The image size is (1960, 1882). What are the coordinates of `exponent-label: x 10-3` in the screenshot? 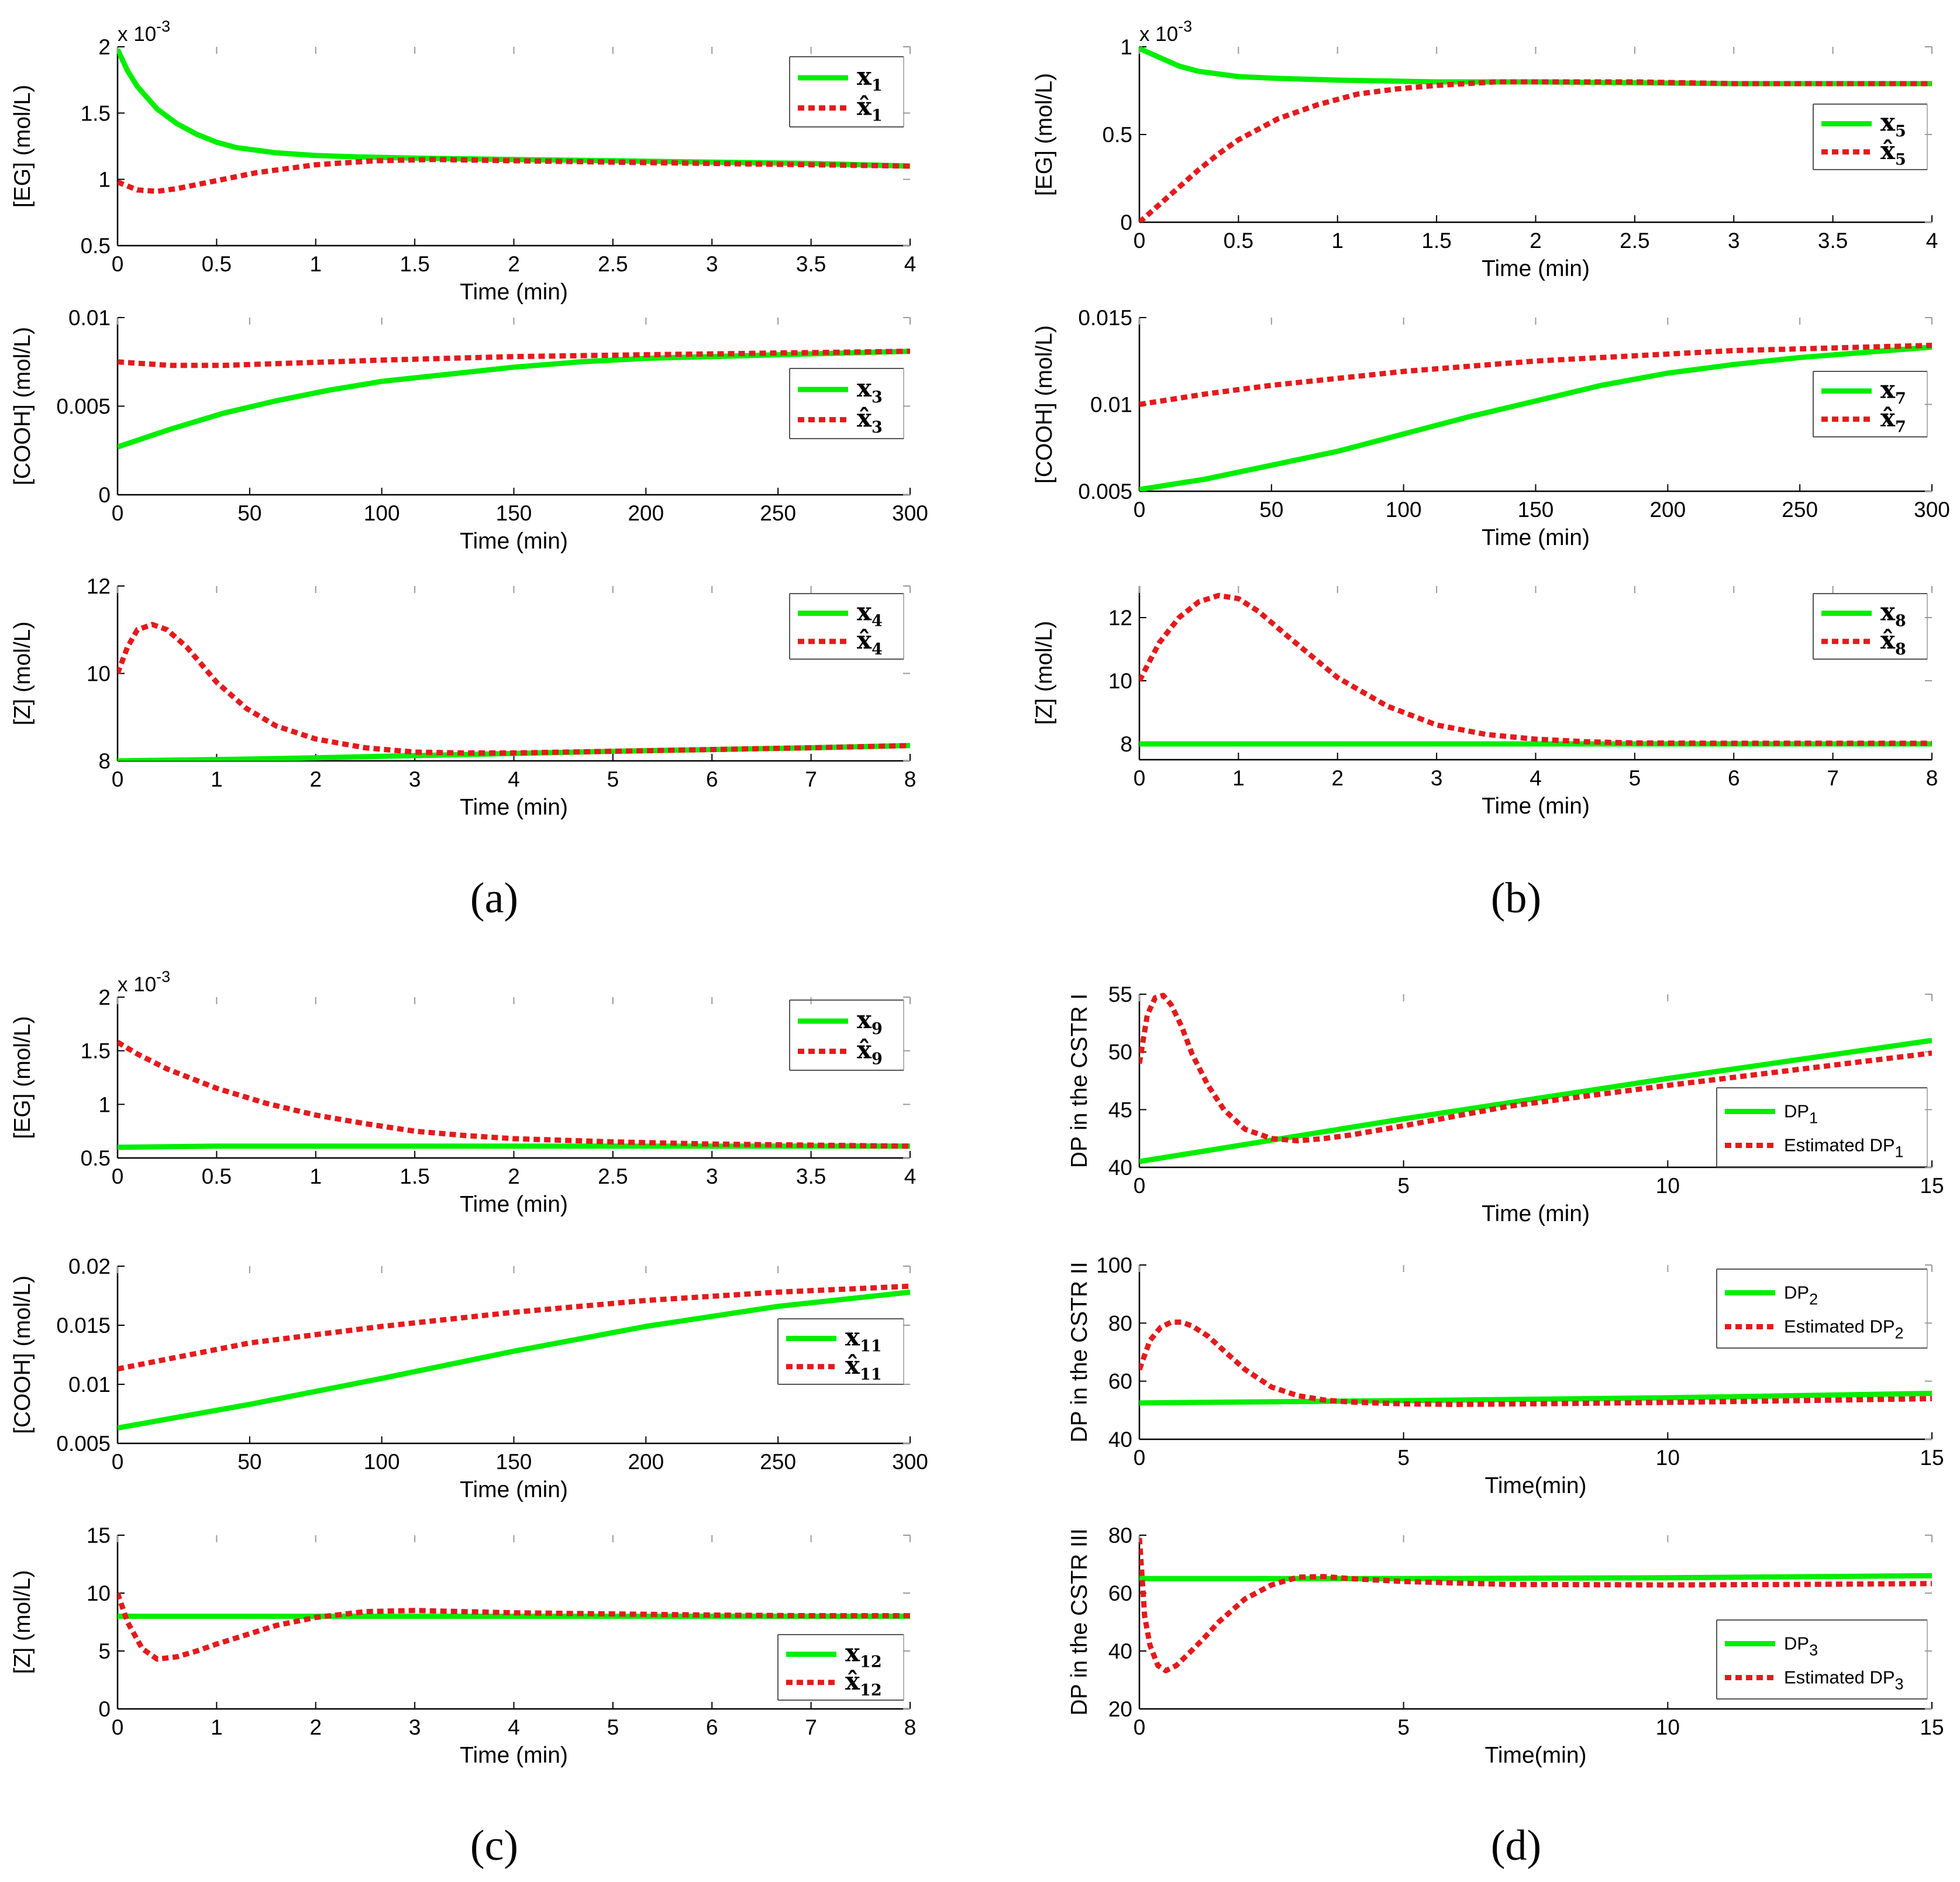 It's located at (1166, 32).